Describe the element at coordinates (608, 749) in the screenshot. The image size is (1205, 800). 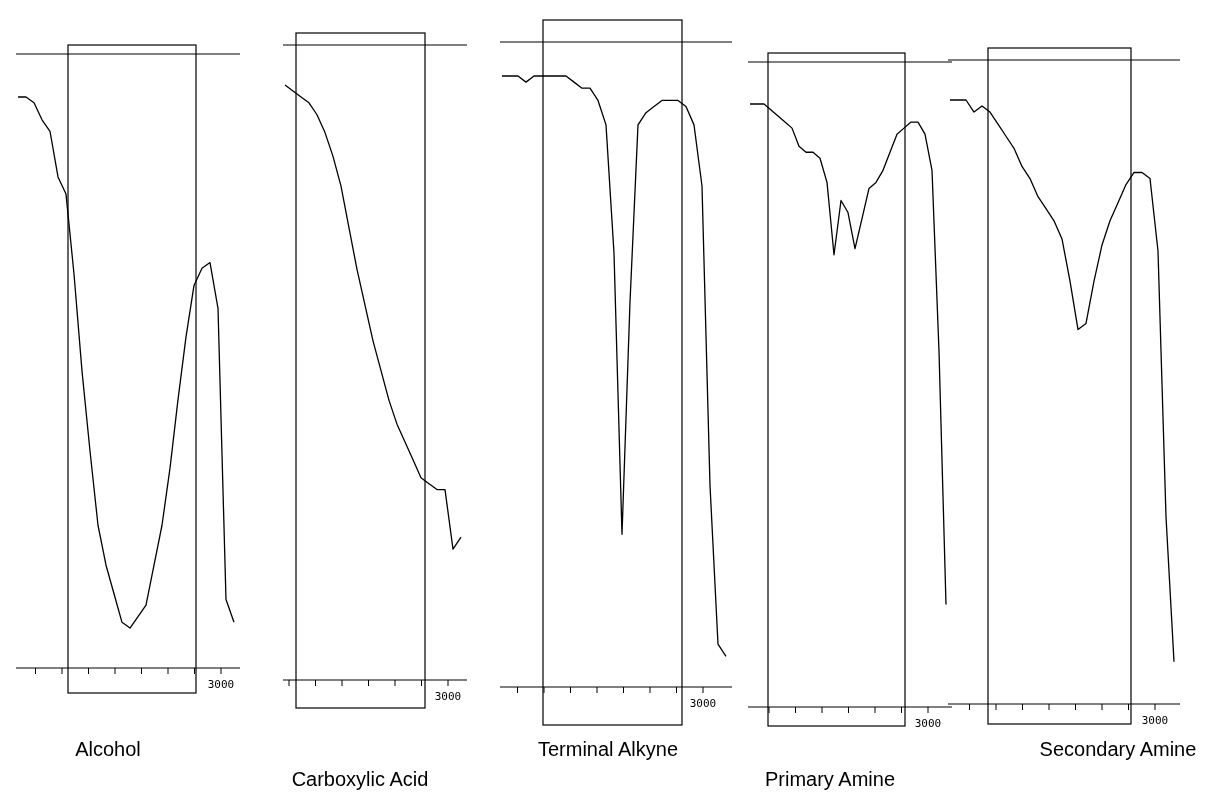
I see `text: Terminal Alkyne` at that location.